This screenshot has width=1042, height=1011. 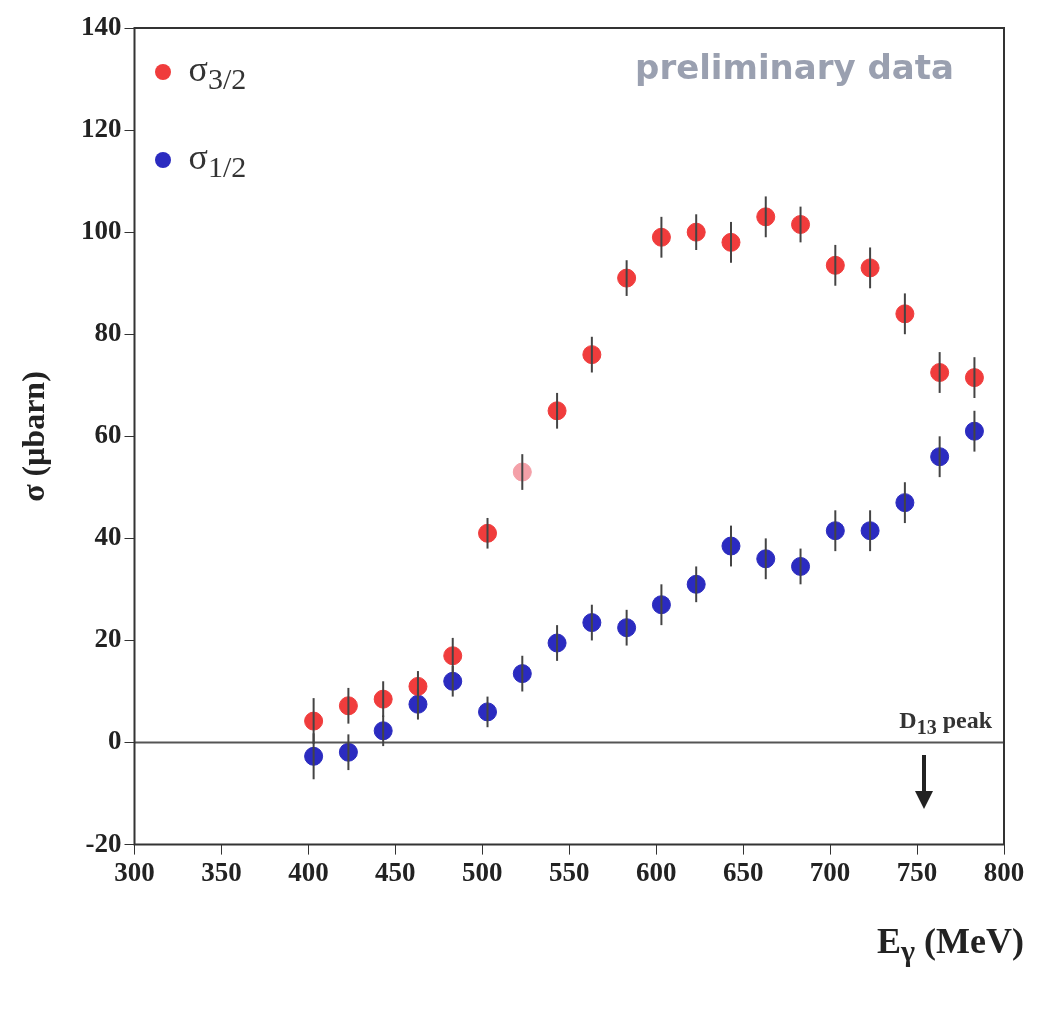 I want to click on y-tick-label: 100, so click(x=101, y=230).